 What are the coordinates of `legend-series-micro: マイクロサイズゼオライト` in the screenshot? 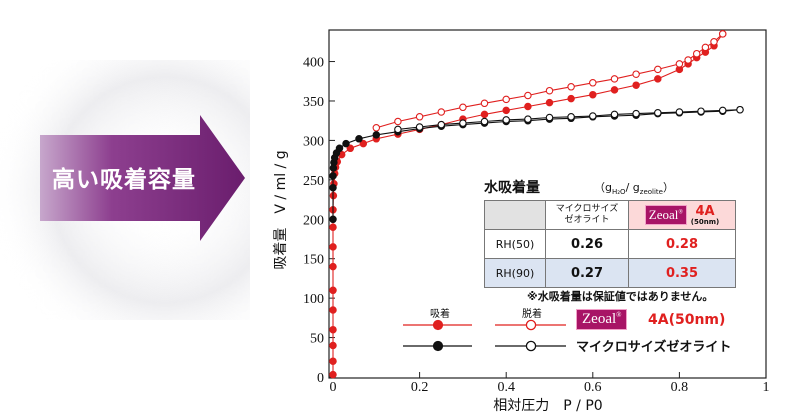 It's located at (654, 347).